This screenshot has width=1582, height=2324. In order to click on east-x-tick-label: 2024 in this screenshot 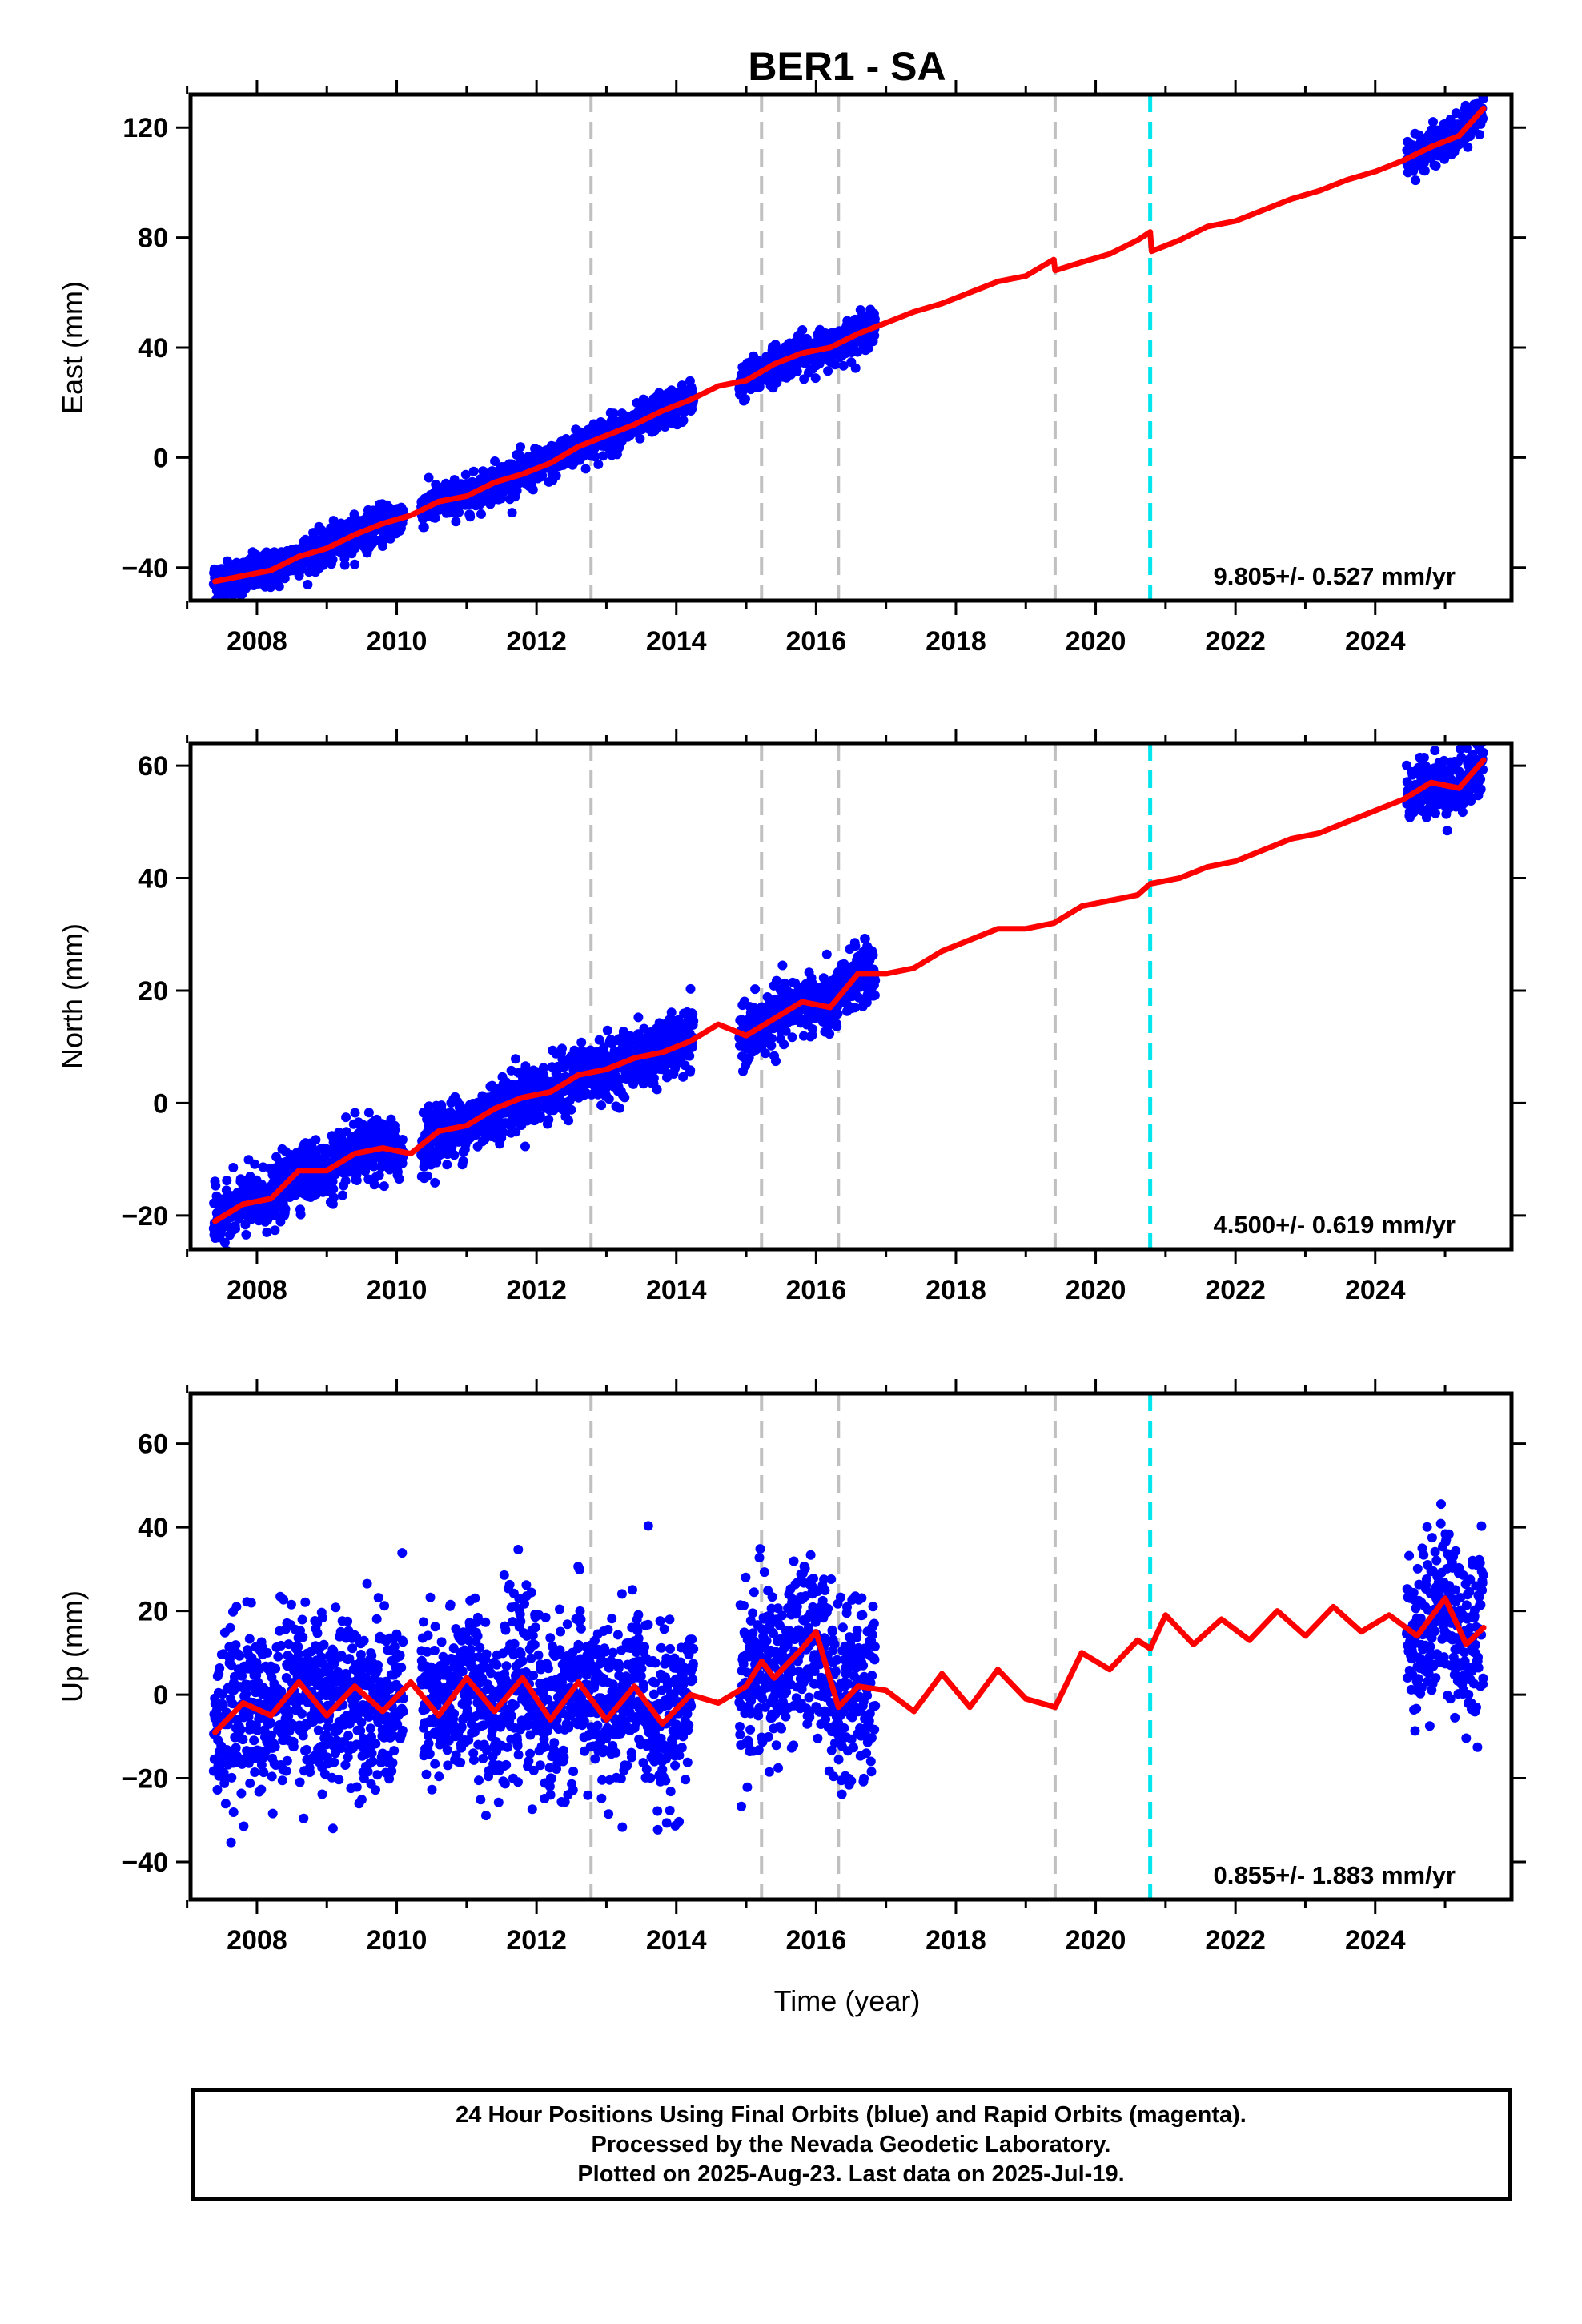, I will do `click(1376, 641)`.